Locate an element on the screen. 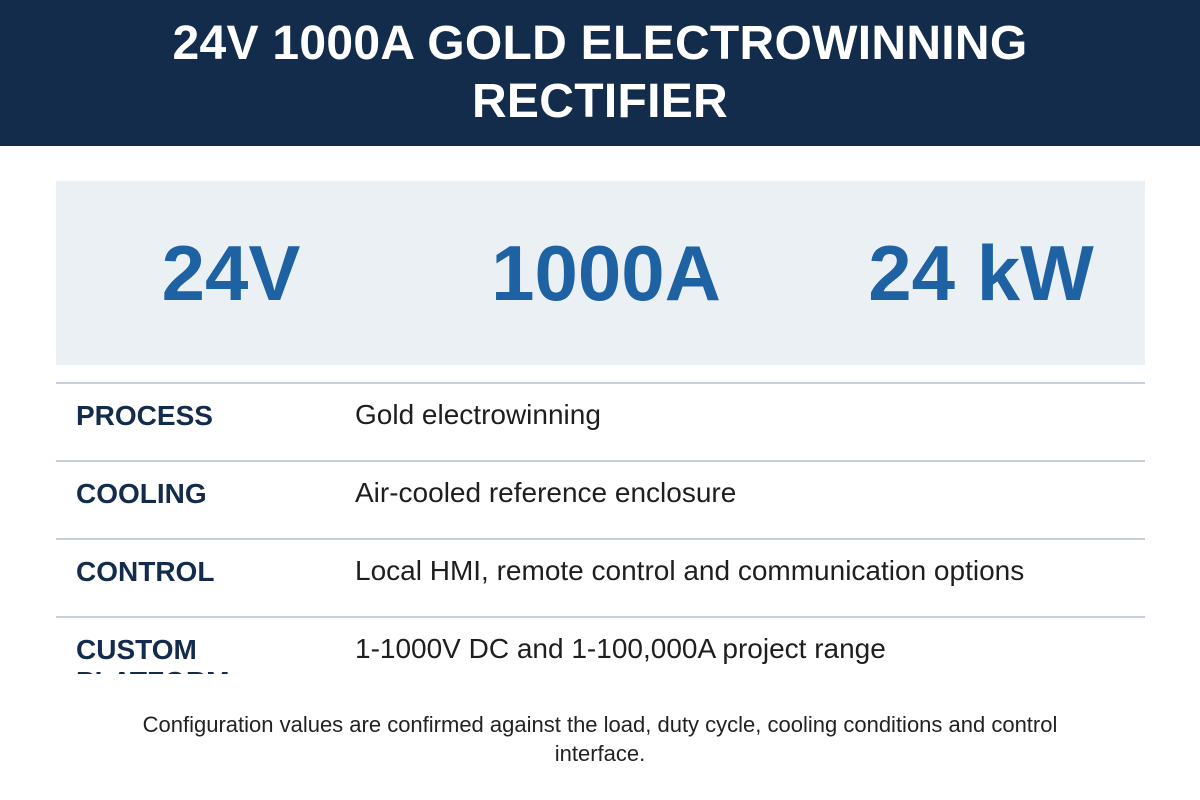  spec-label-custom-platform: CUSTOM PLATFORM is located at coordinates (152, 654).